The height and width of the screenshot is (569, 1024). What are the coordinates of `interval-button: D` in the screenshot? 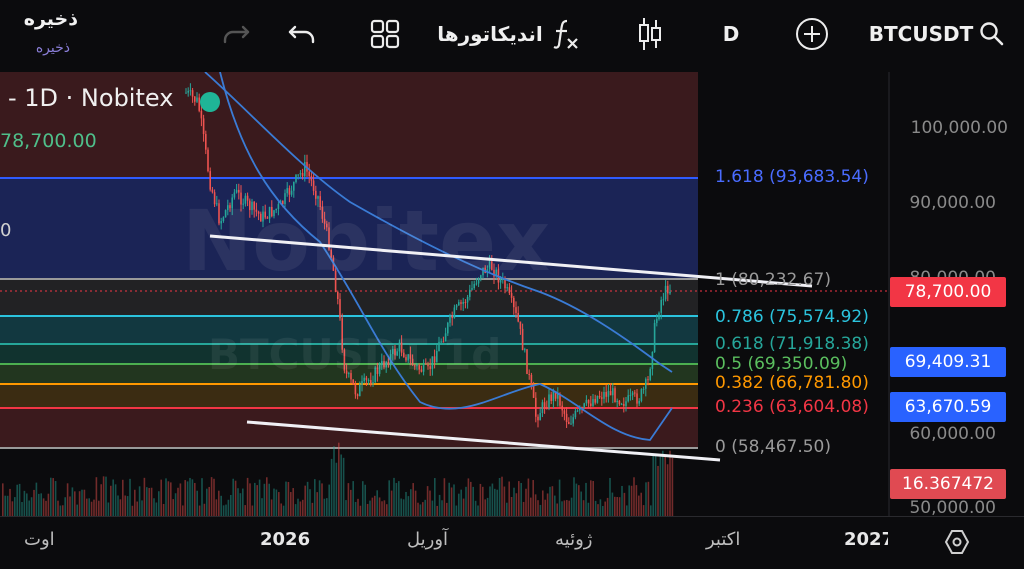 It's located at (731, 34).